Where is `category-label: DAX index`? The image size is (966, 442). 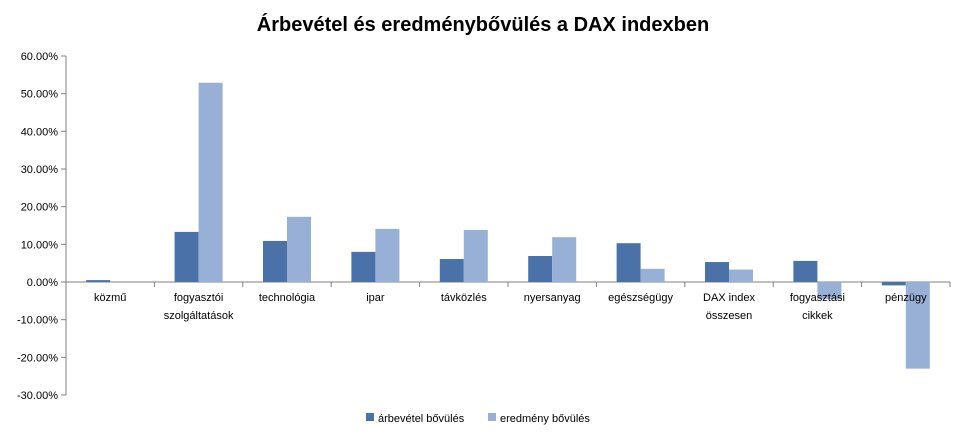
category-label: DAX index is located at coordinates (729, 298).